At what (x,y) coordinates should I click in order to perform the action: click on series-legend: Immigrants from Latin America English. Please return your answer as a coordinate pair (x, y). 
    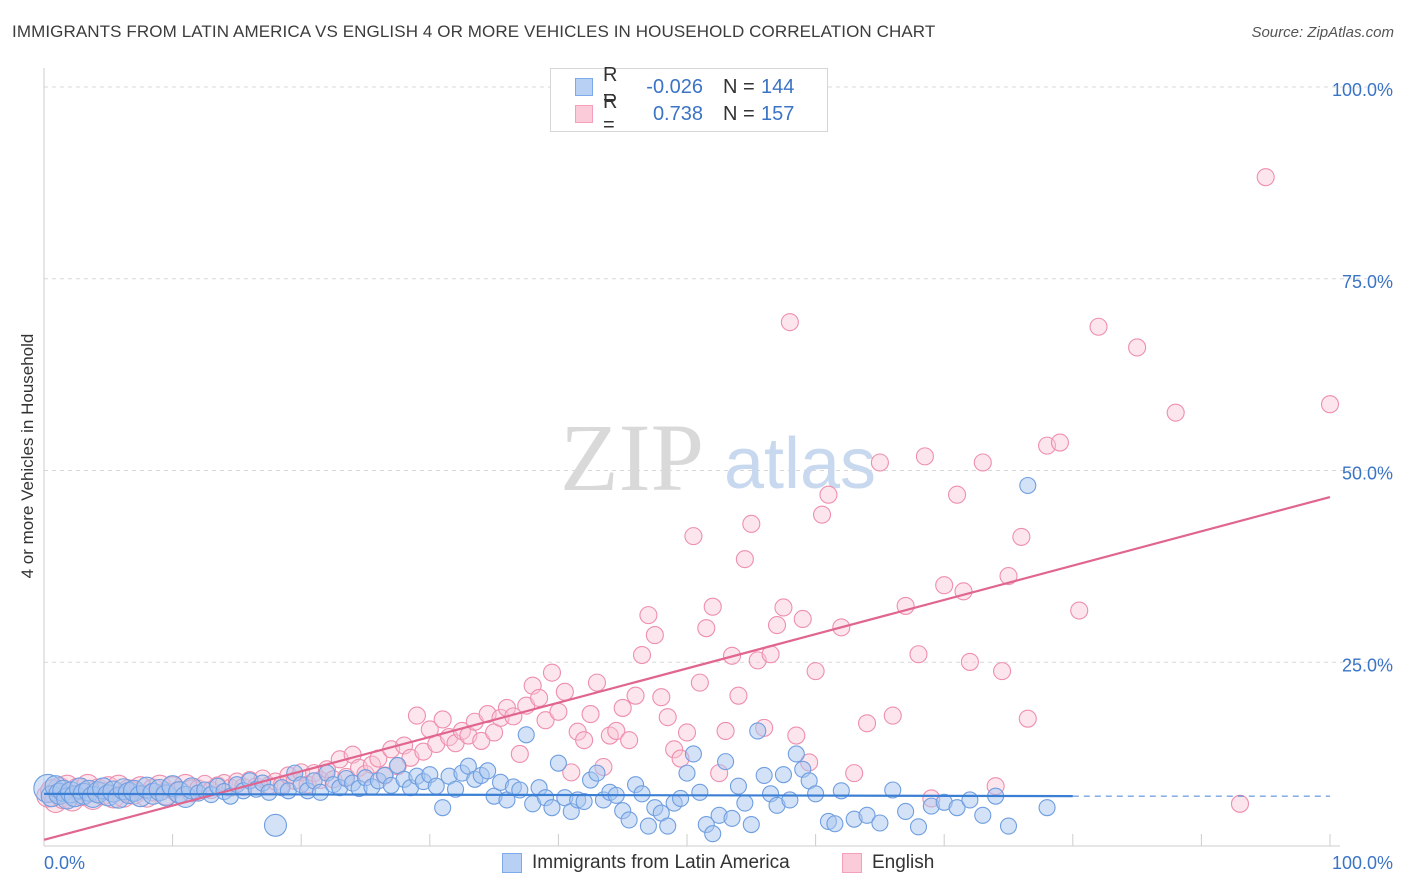
    Looking at the image, I should click on (703, 865).